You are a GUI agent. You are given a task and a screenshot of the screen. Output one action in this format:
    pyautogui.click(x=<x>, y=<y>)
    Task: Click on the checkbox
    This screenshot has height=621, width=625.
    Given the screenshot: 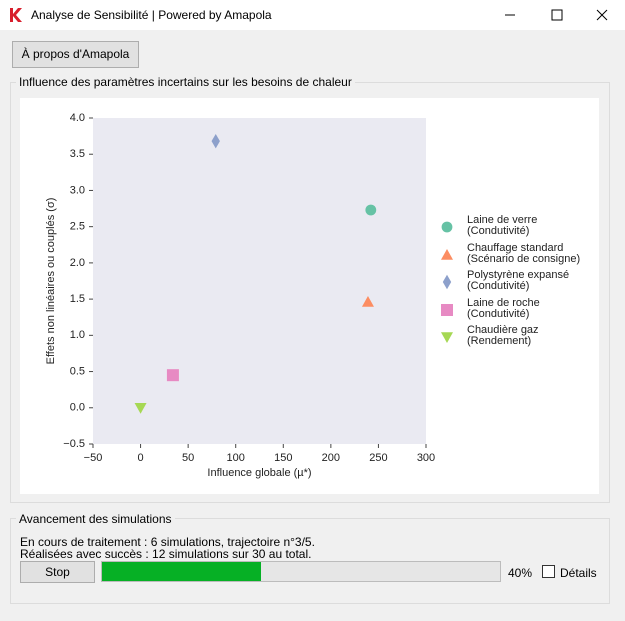 What is the action you would take?
    pyautogui.click(x=548, y=571)
    